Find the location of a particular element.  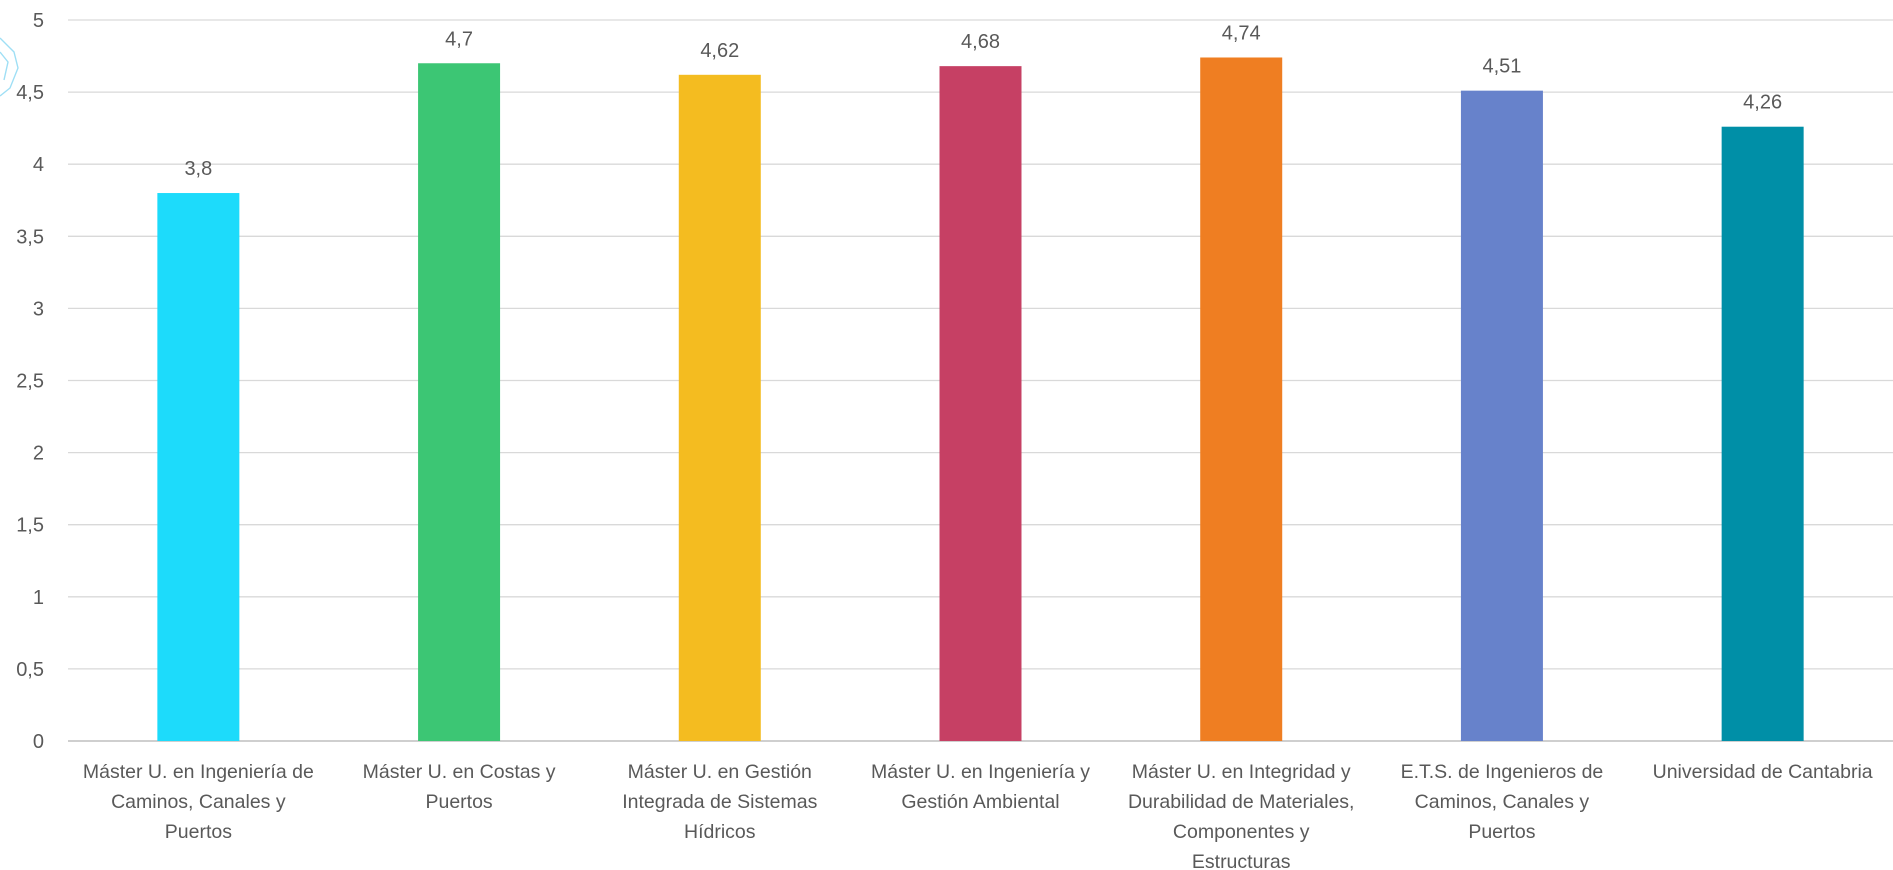

category-label: Máster U. en Integridad y is located at coordinates (1241, 772).